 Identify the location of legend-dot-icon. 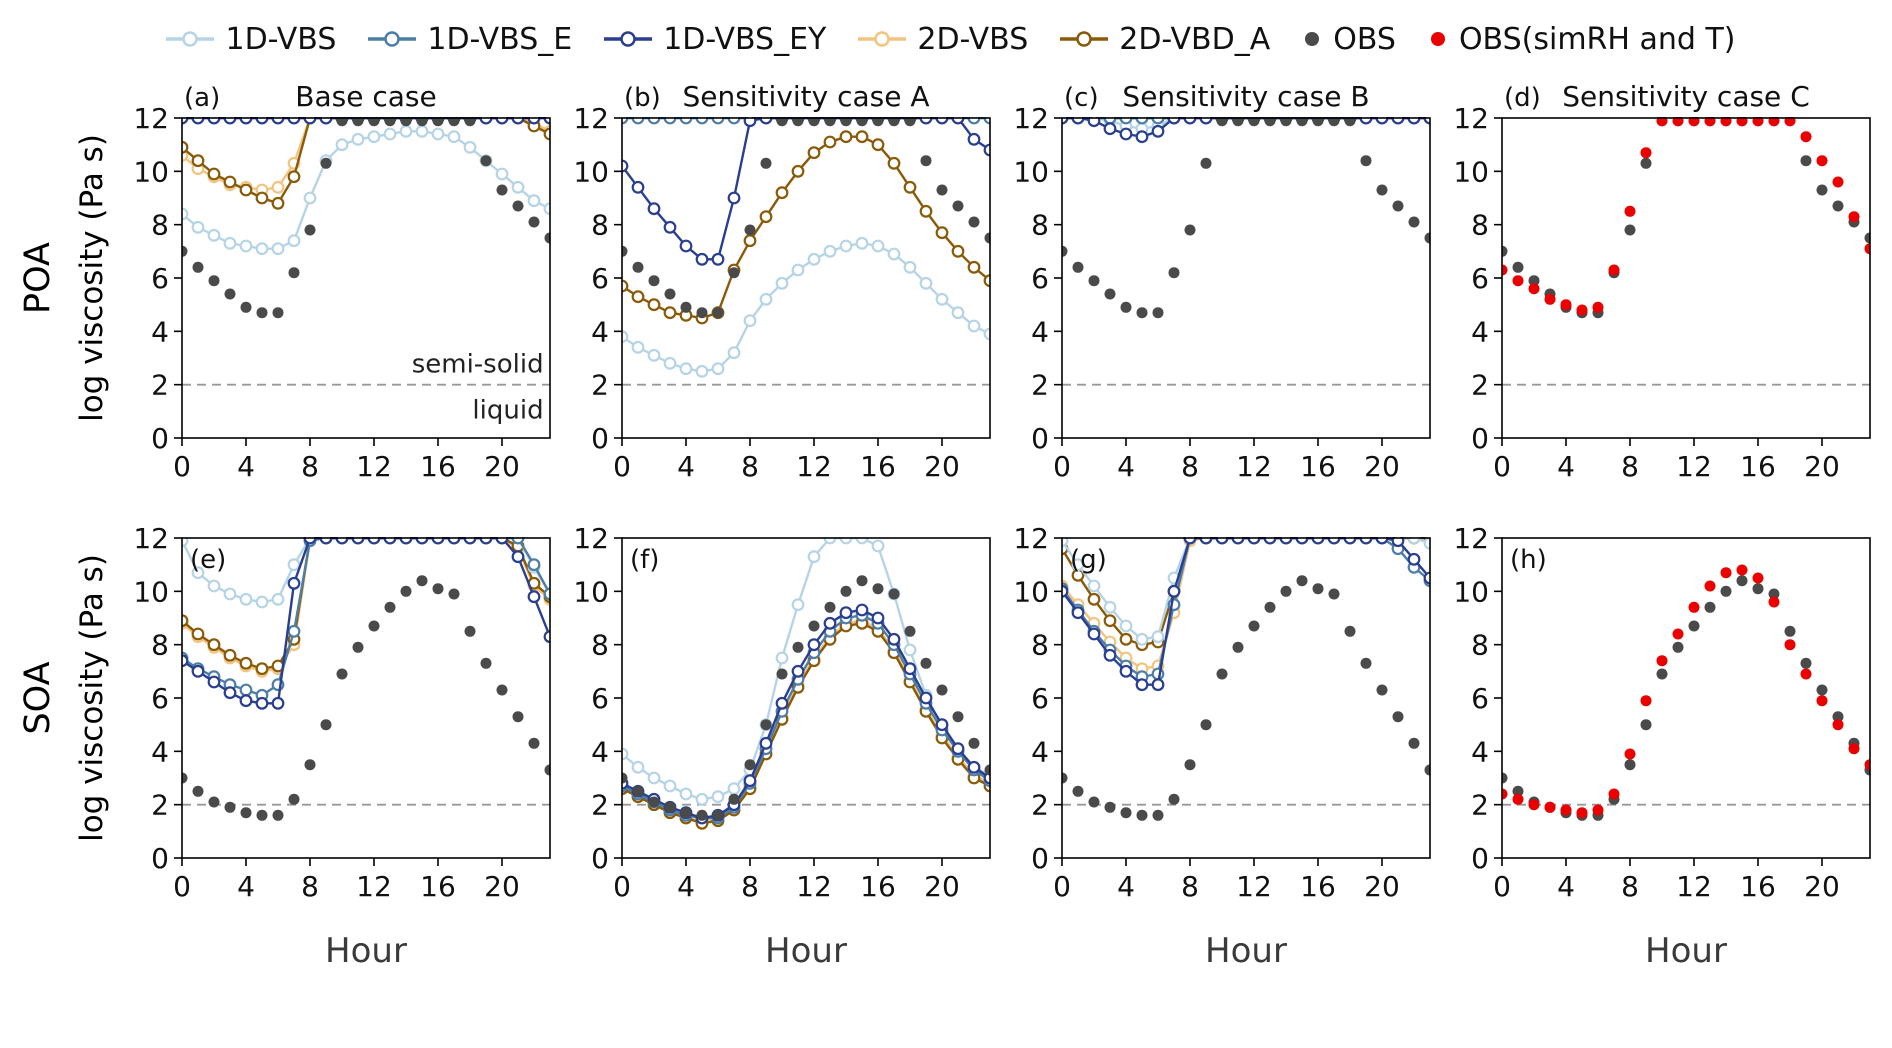
(1437, 39).